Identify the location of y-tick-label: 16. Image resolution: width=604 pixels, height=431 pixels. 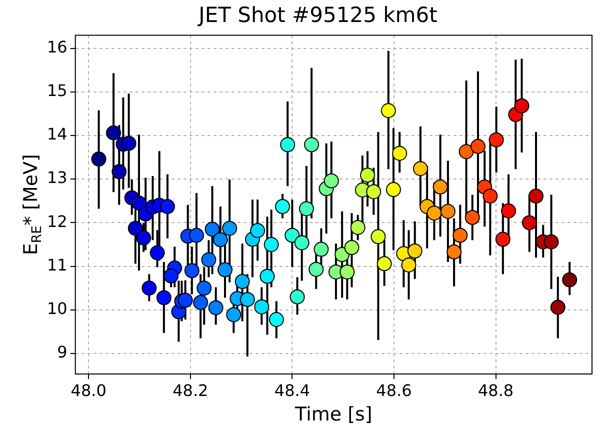
(57, 46).